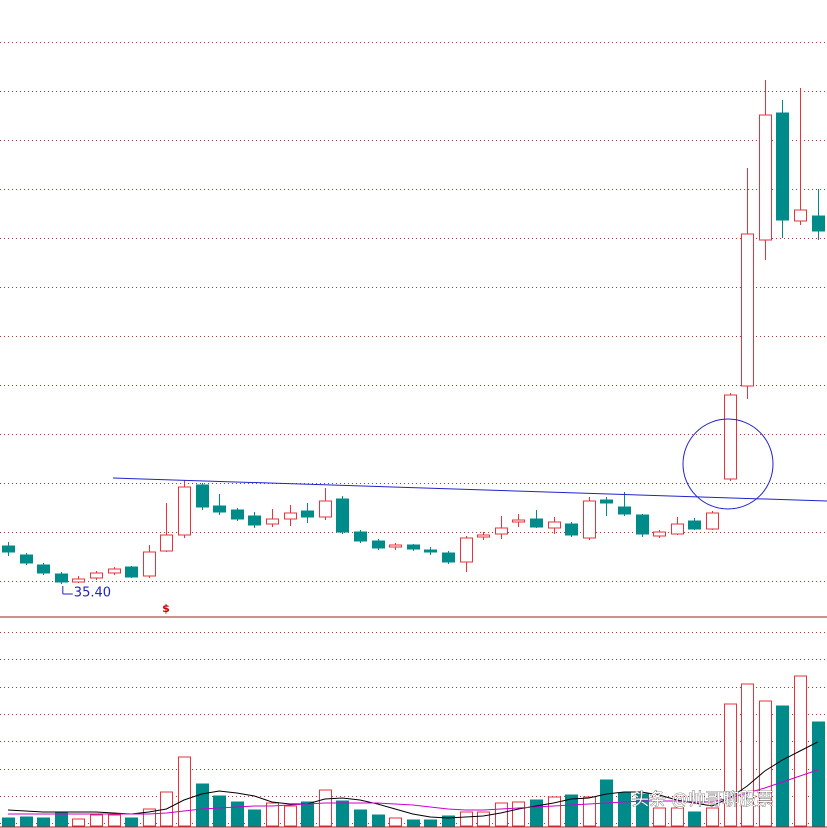  Describe the element at coordinates (469, 489) in the screenshot. I see `trend-line` at that location.